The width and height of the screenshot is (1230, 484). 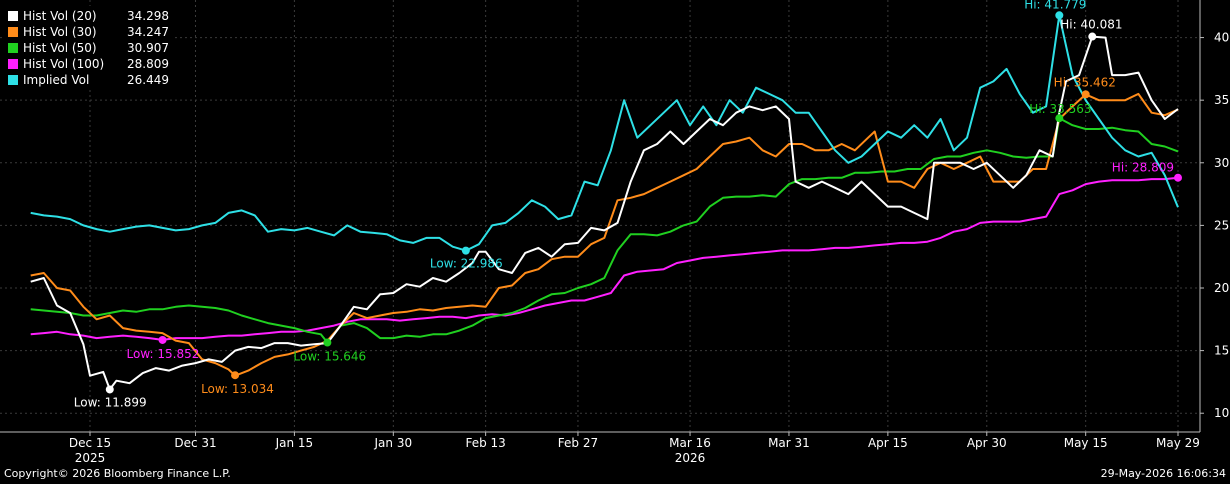 I want to click on extreme-label: Low: 15.852, so click(x=163, y=354).